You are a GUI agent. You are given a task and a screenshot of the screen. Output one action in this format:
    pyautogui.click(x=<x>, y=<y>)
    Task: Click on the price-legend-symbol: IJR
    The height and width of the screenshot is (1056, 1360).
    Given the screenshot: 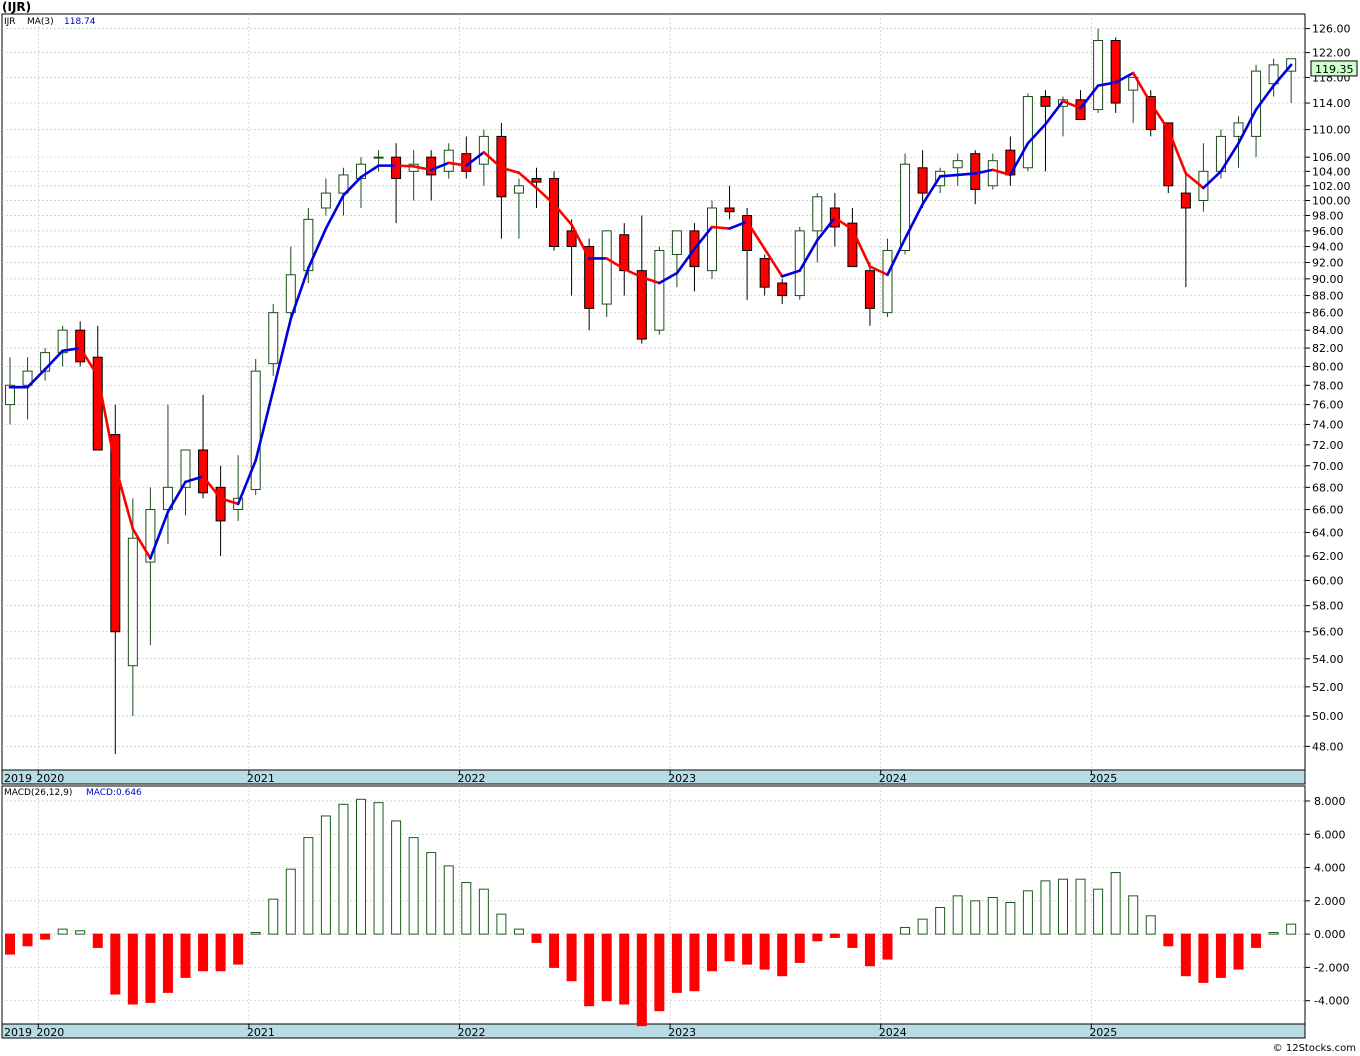 What is the action you would take?
    pyautogui.click(x=10, y=22)
    